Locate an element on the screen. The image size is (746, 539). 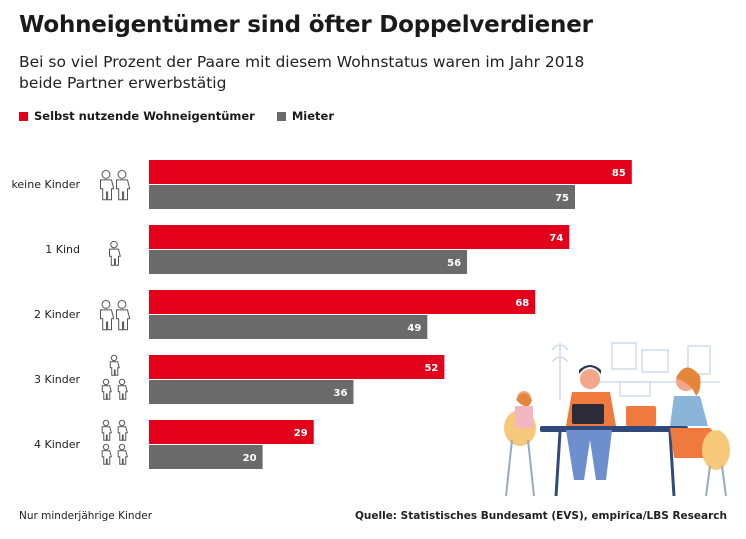
family-illustration is located at coordinates (617, 419).